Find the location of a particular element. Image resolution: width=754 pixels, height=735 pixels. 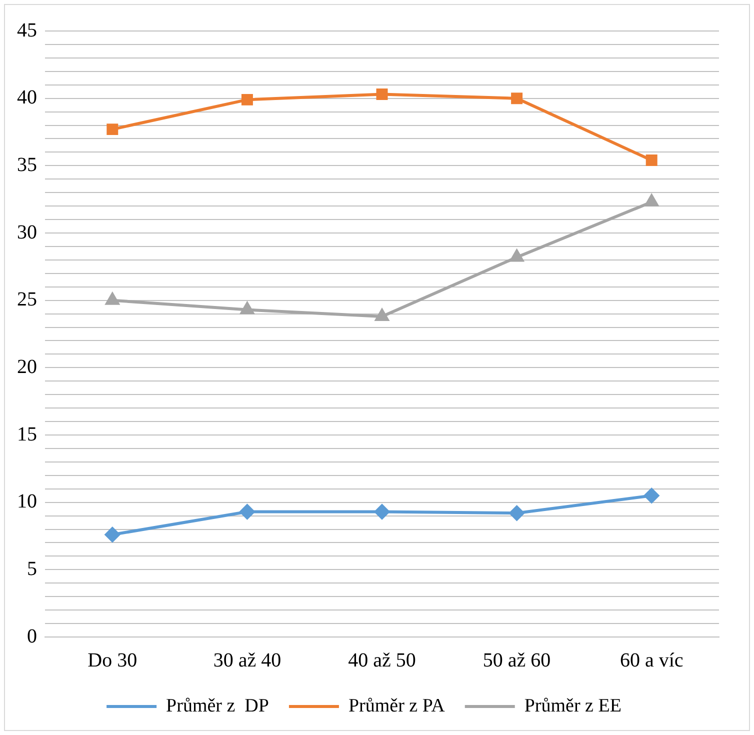

y-tick-label: 0 is located at coordinates (32, 636).